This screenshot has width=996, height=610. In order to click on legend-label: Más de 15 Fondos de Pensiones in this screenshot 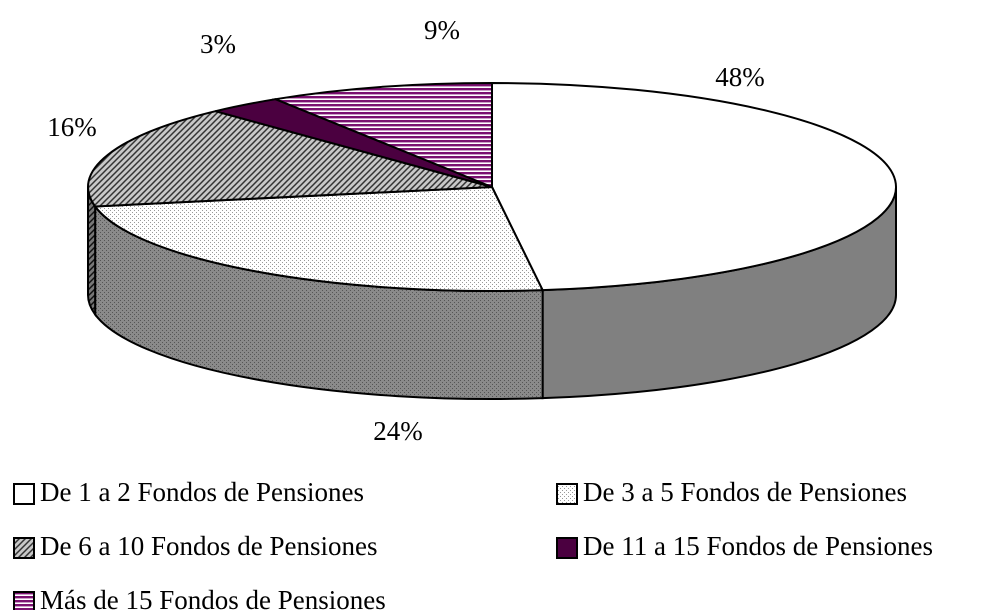, I will do `click(213, 597)`.